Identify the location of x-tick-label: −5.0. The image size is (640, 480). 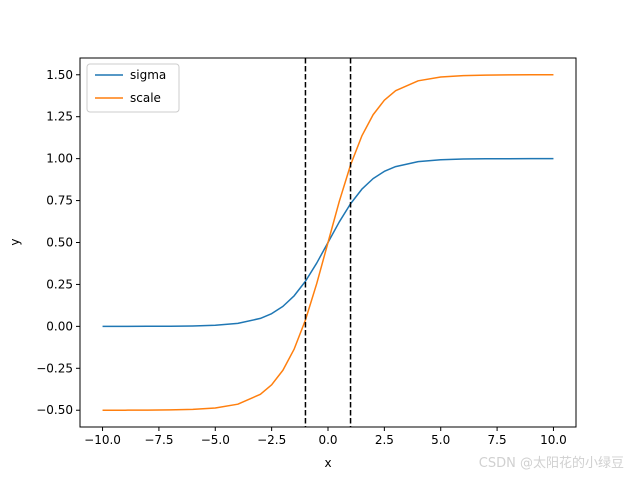
(215, 440).